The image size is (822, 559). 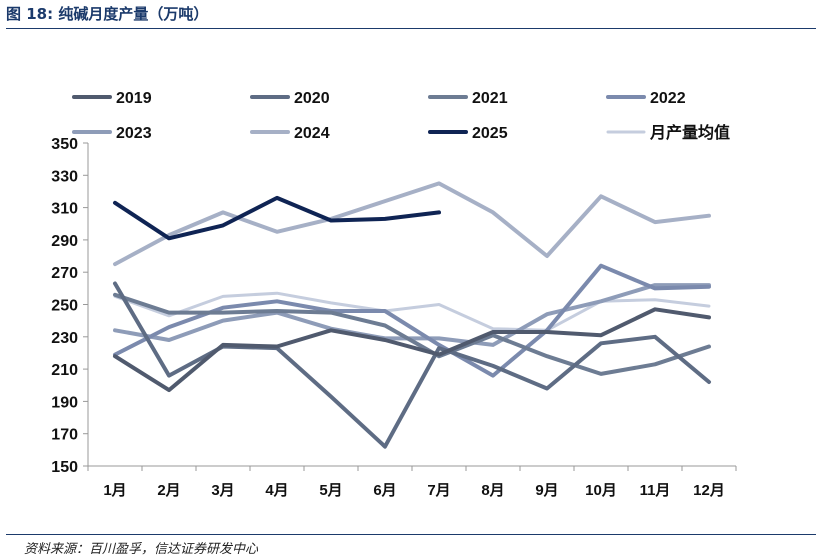 I want to click on series-line-2024, so click(x=412, y=224).